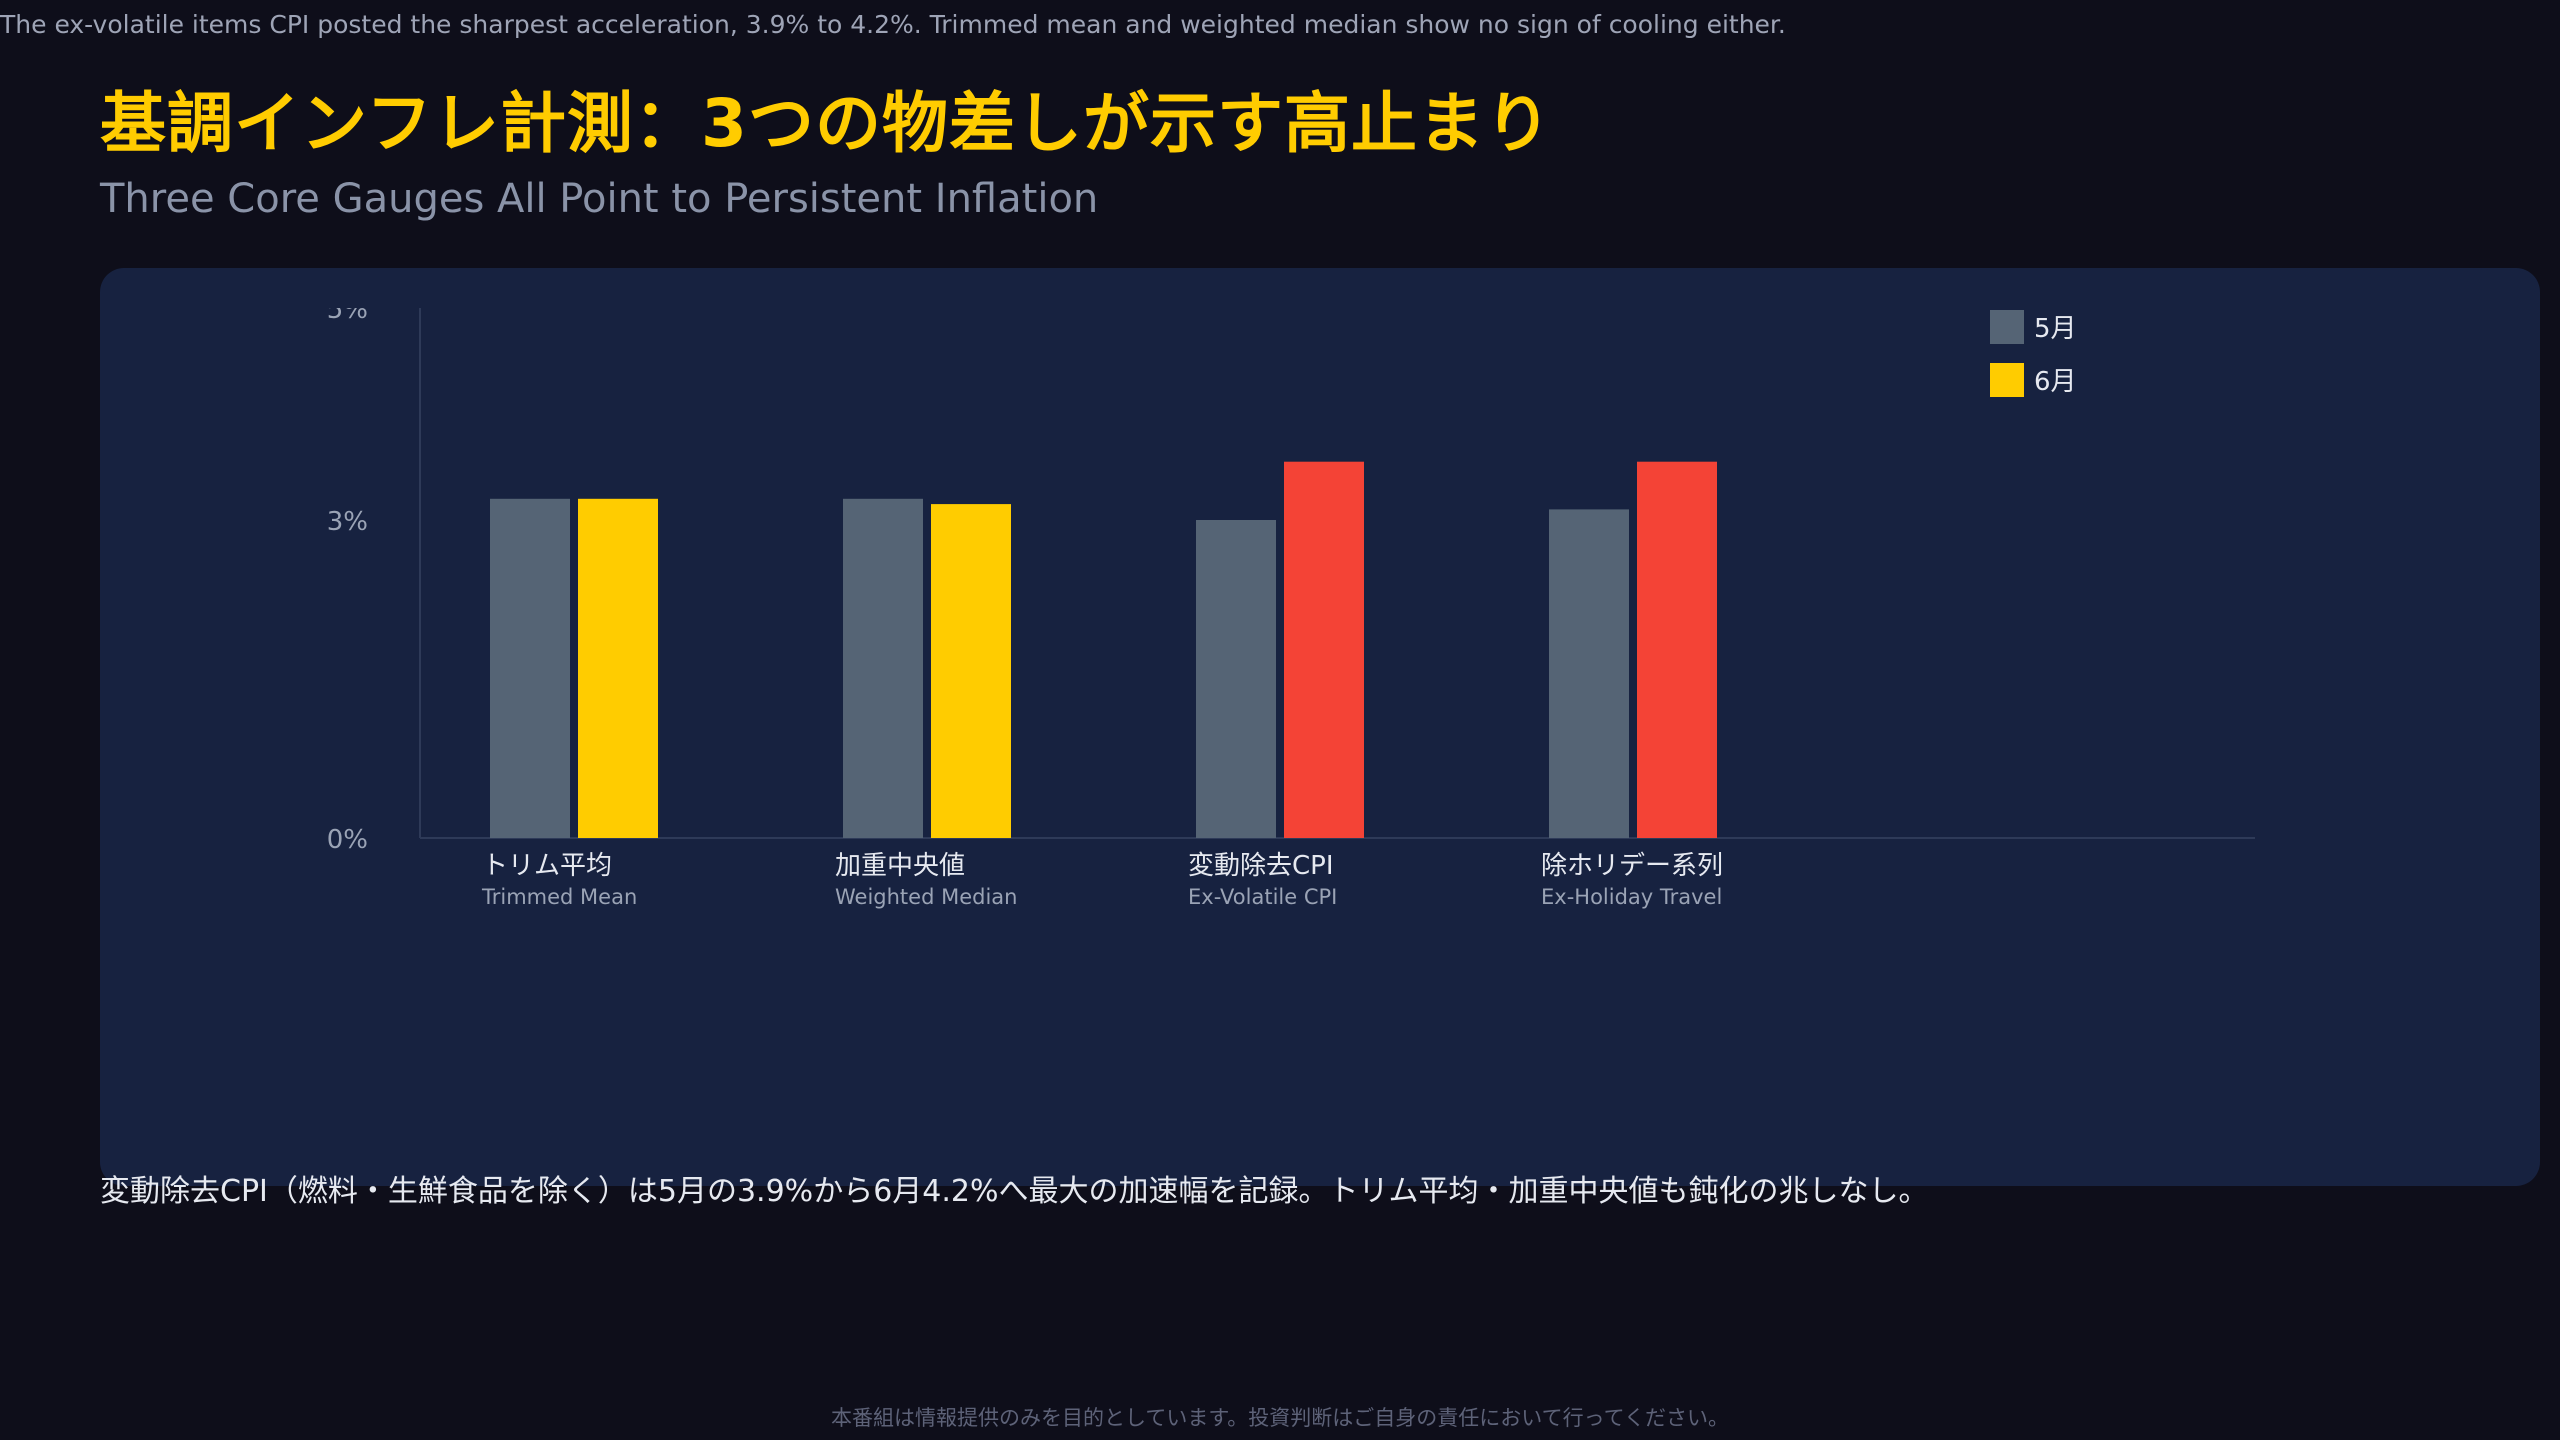 This screenshot has height=1440, width=2560. What do you see at coordinates (2055, 329) in the screenshot?
I see `legend-label: 5月` at bounding box center [2055, 329].